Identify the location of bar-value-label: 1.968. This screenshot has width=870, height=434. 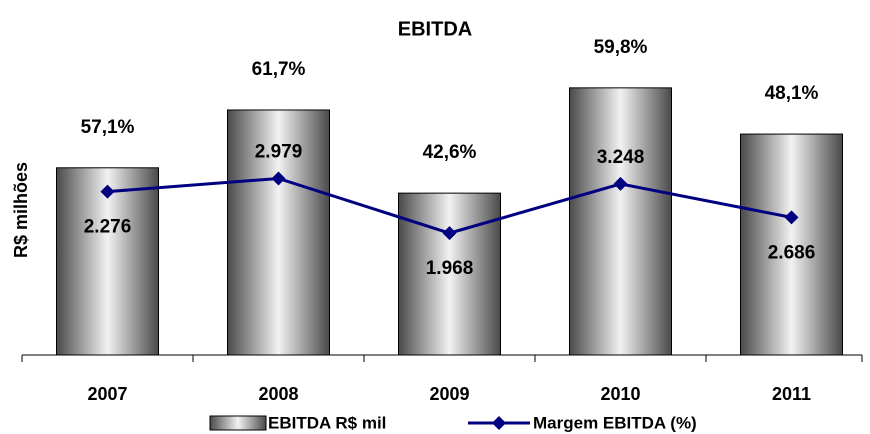
(450, 268).